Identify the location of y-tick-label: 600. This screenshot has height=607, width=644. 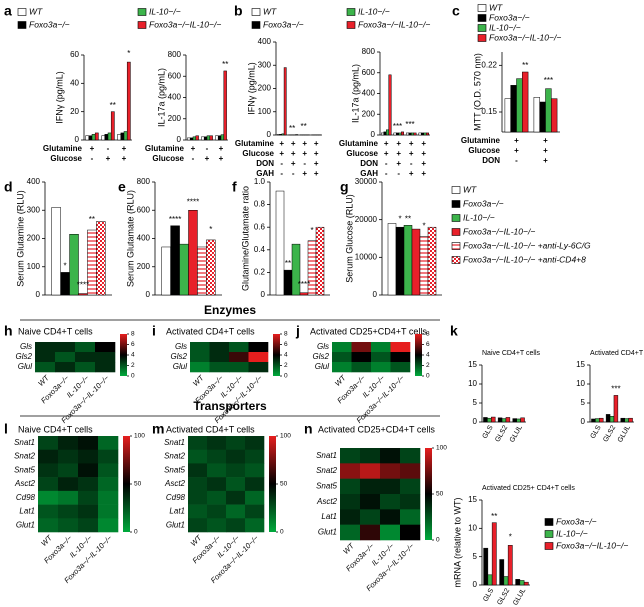
(175, 75).